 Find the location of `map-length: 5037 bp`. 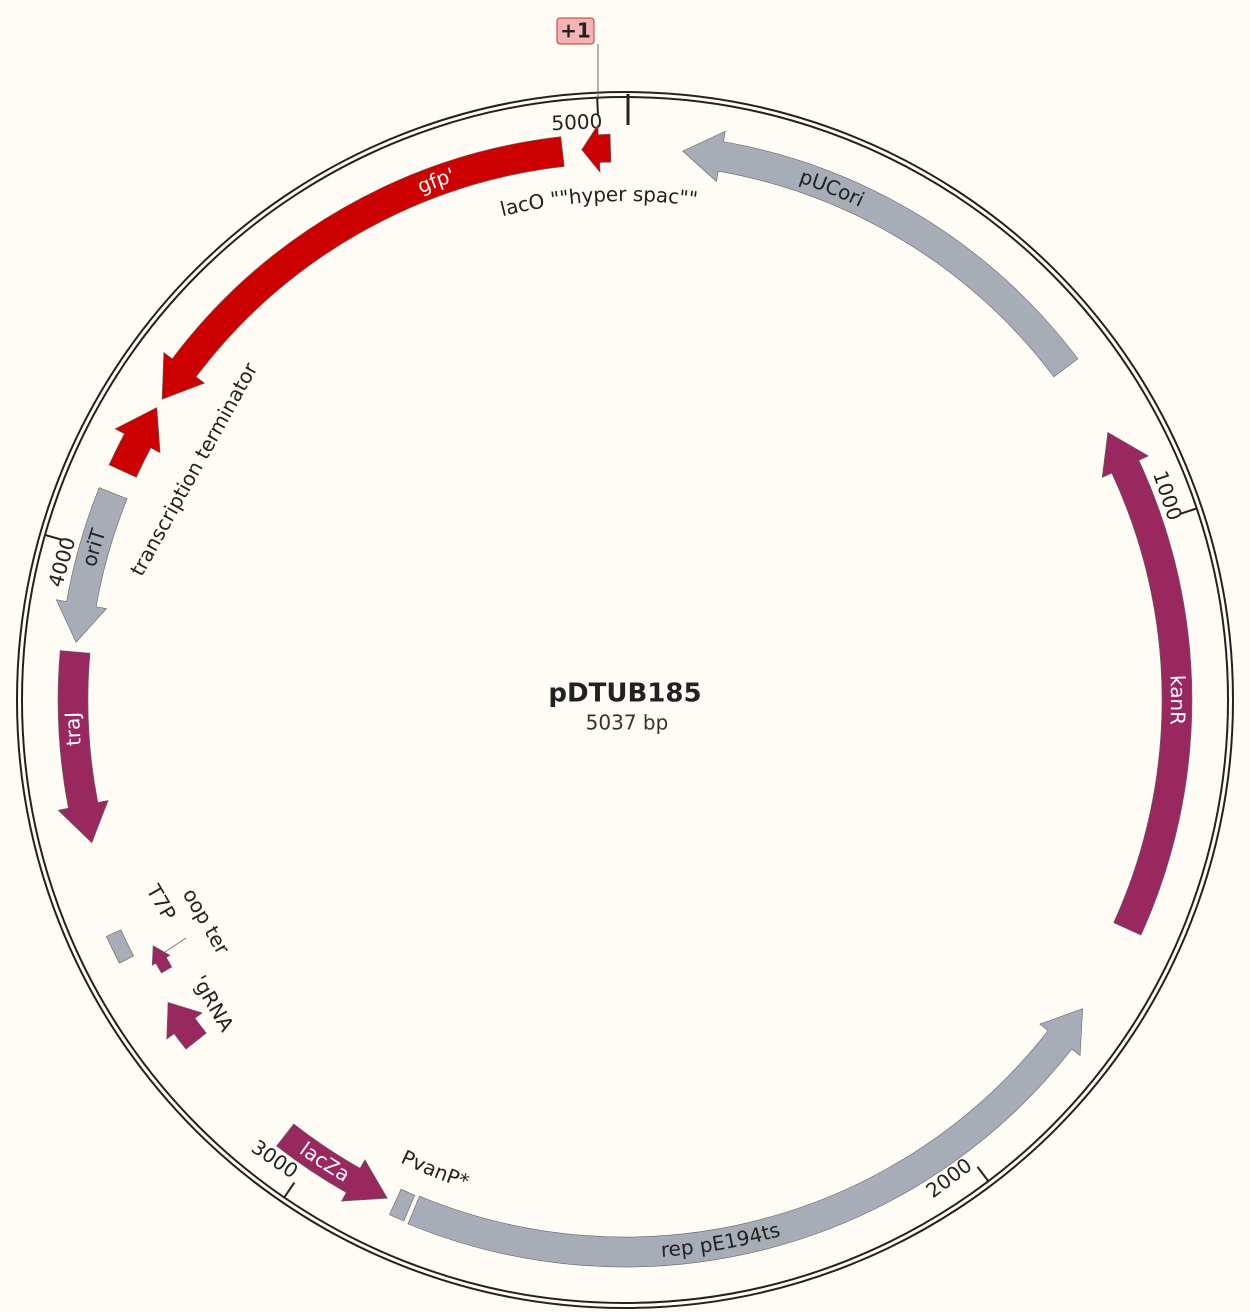

map-length: 5037 bp is located at coordinates (627, 723).